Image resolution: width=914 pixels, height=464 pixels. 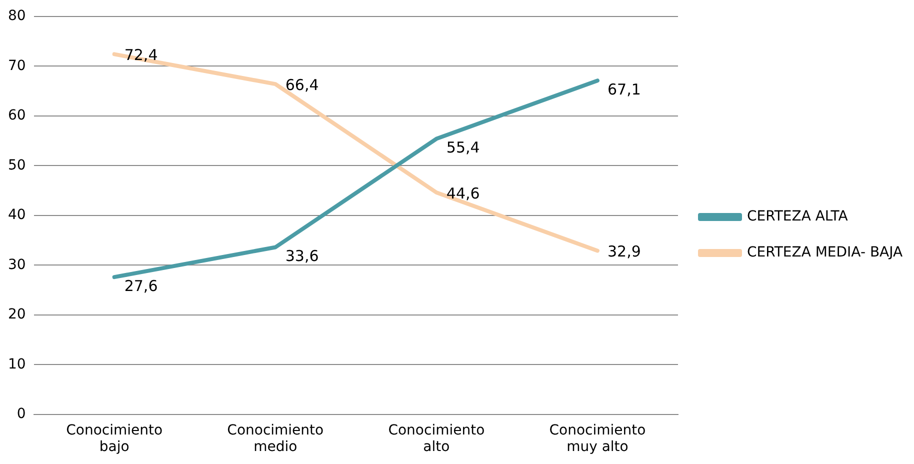 I want to click on y-tick-label: 50, so click(x=17, y=165).